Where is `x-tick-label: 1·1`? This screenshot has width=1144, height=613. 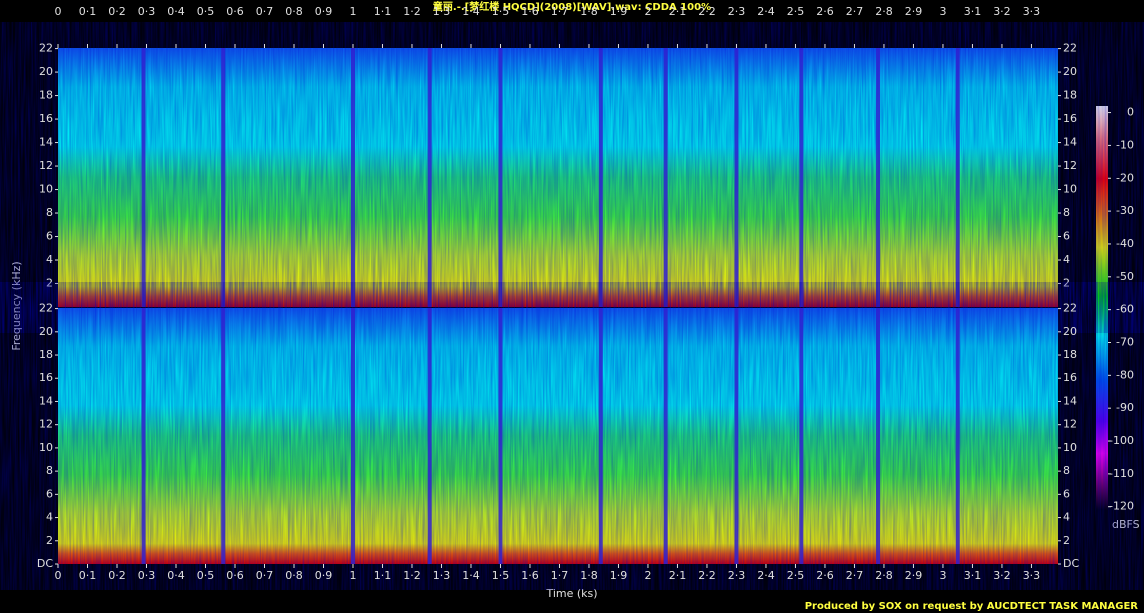 x-tick-label: 1·1 is located at coordinates (383, 575).